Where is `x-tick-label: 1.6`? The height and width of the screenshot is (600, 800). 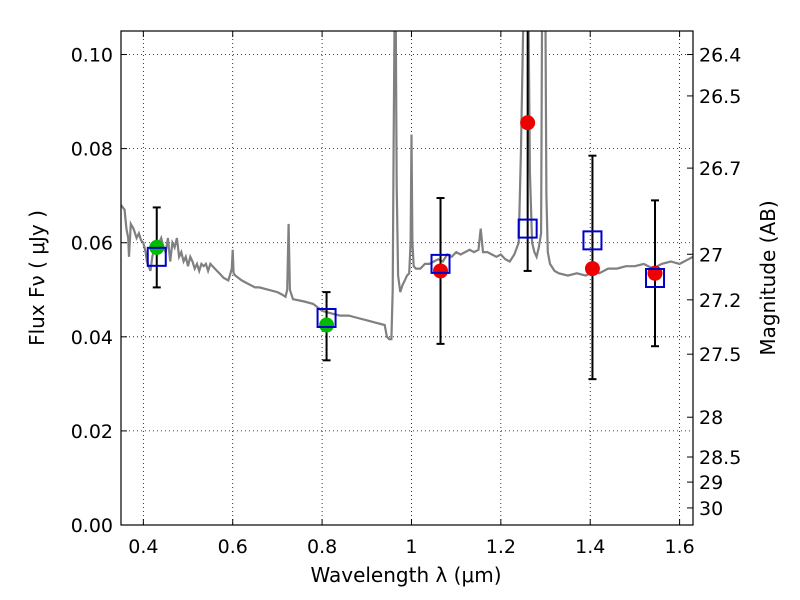 x-tick-label: 1.6 is located at coordinates (679, 547).